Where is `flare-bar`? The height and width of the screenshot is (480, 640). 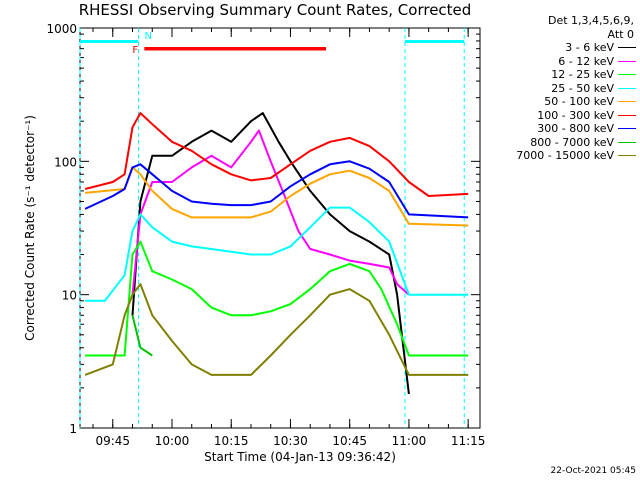 flare-bar is located at coordinates (235, 49).